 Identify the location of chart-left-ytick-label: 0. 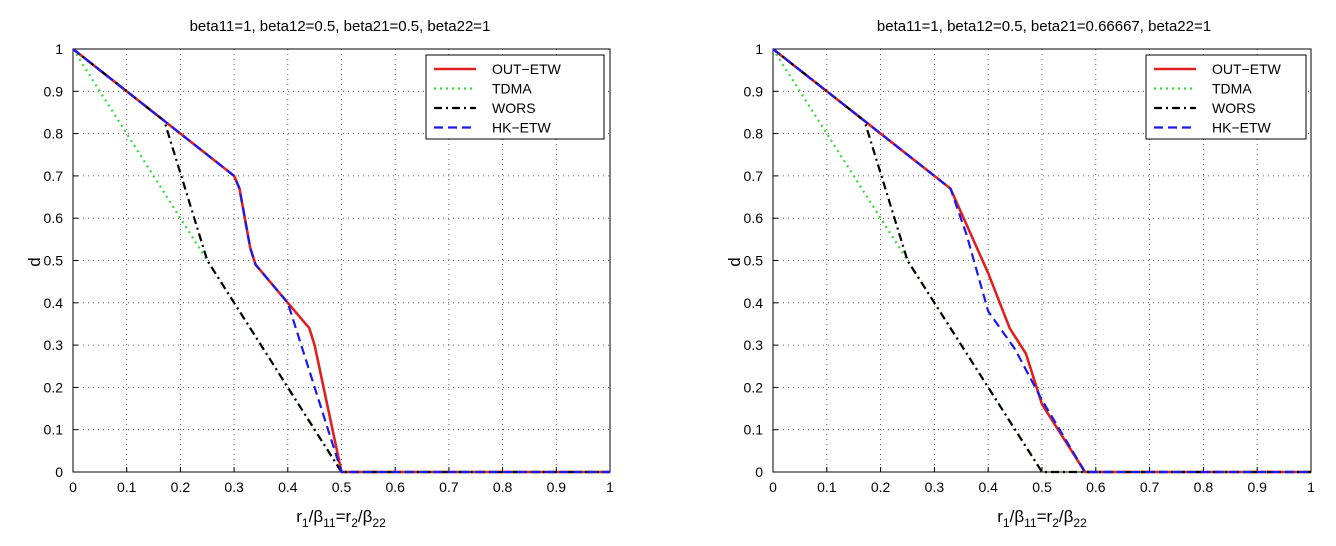
(59, 472).